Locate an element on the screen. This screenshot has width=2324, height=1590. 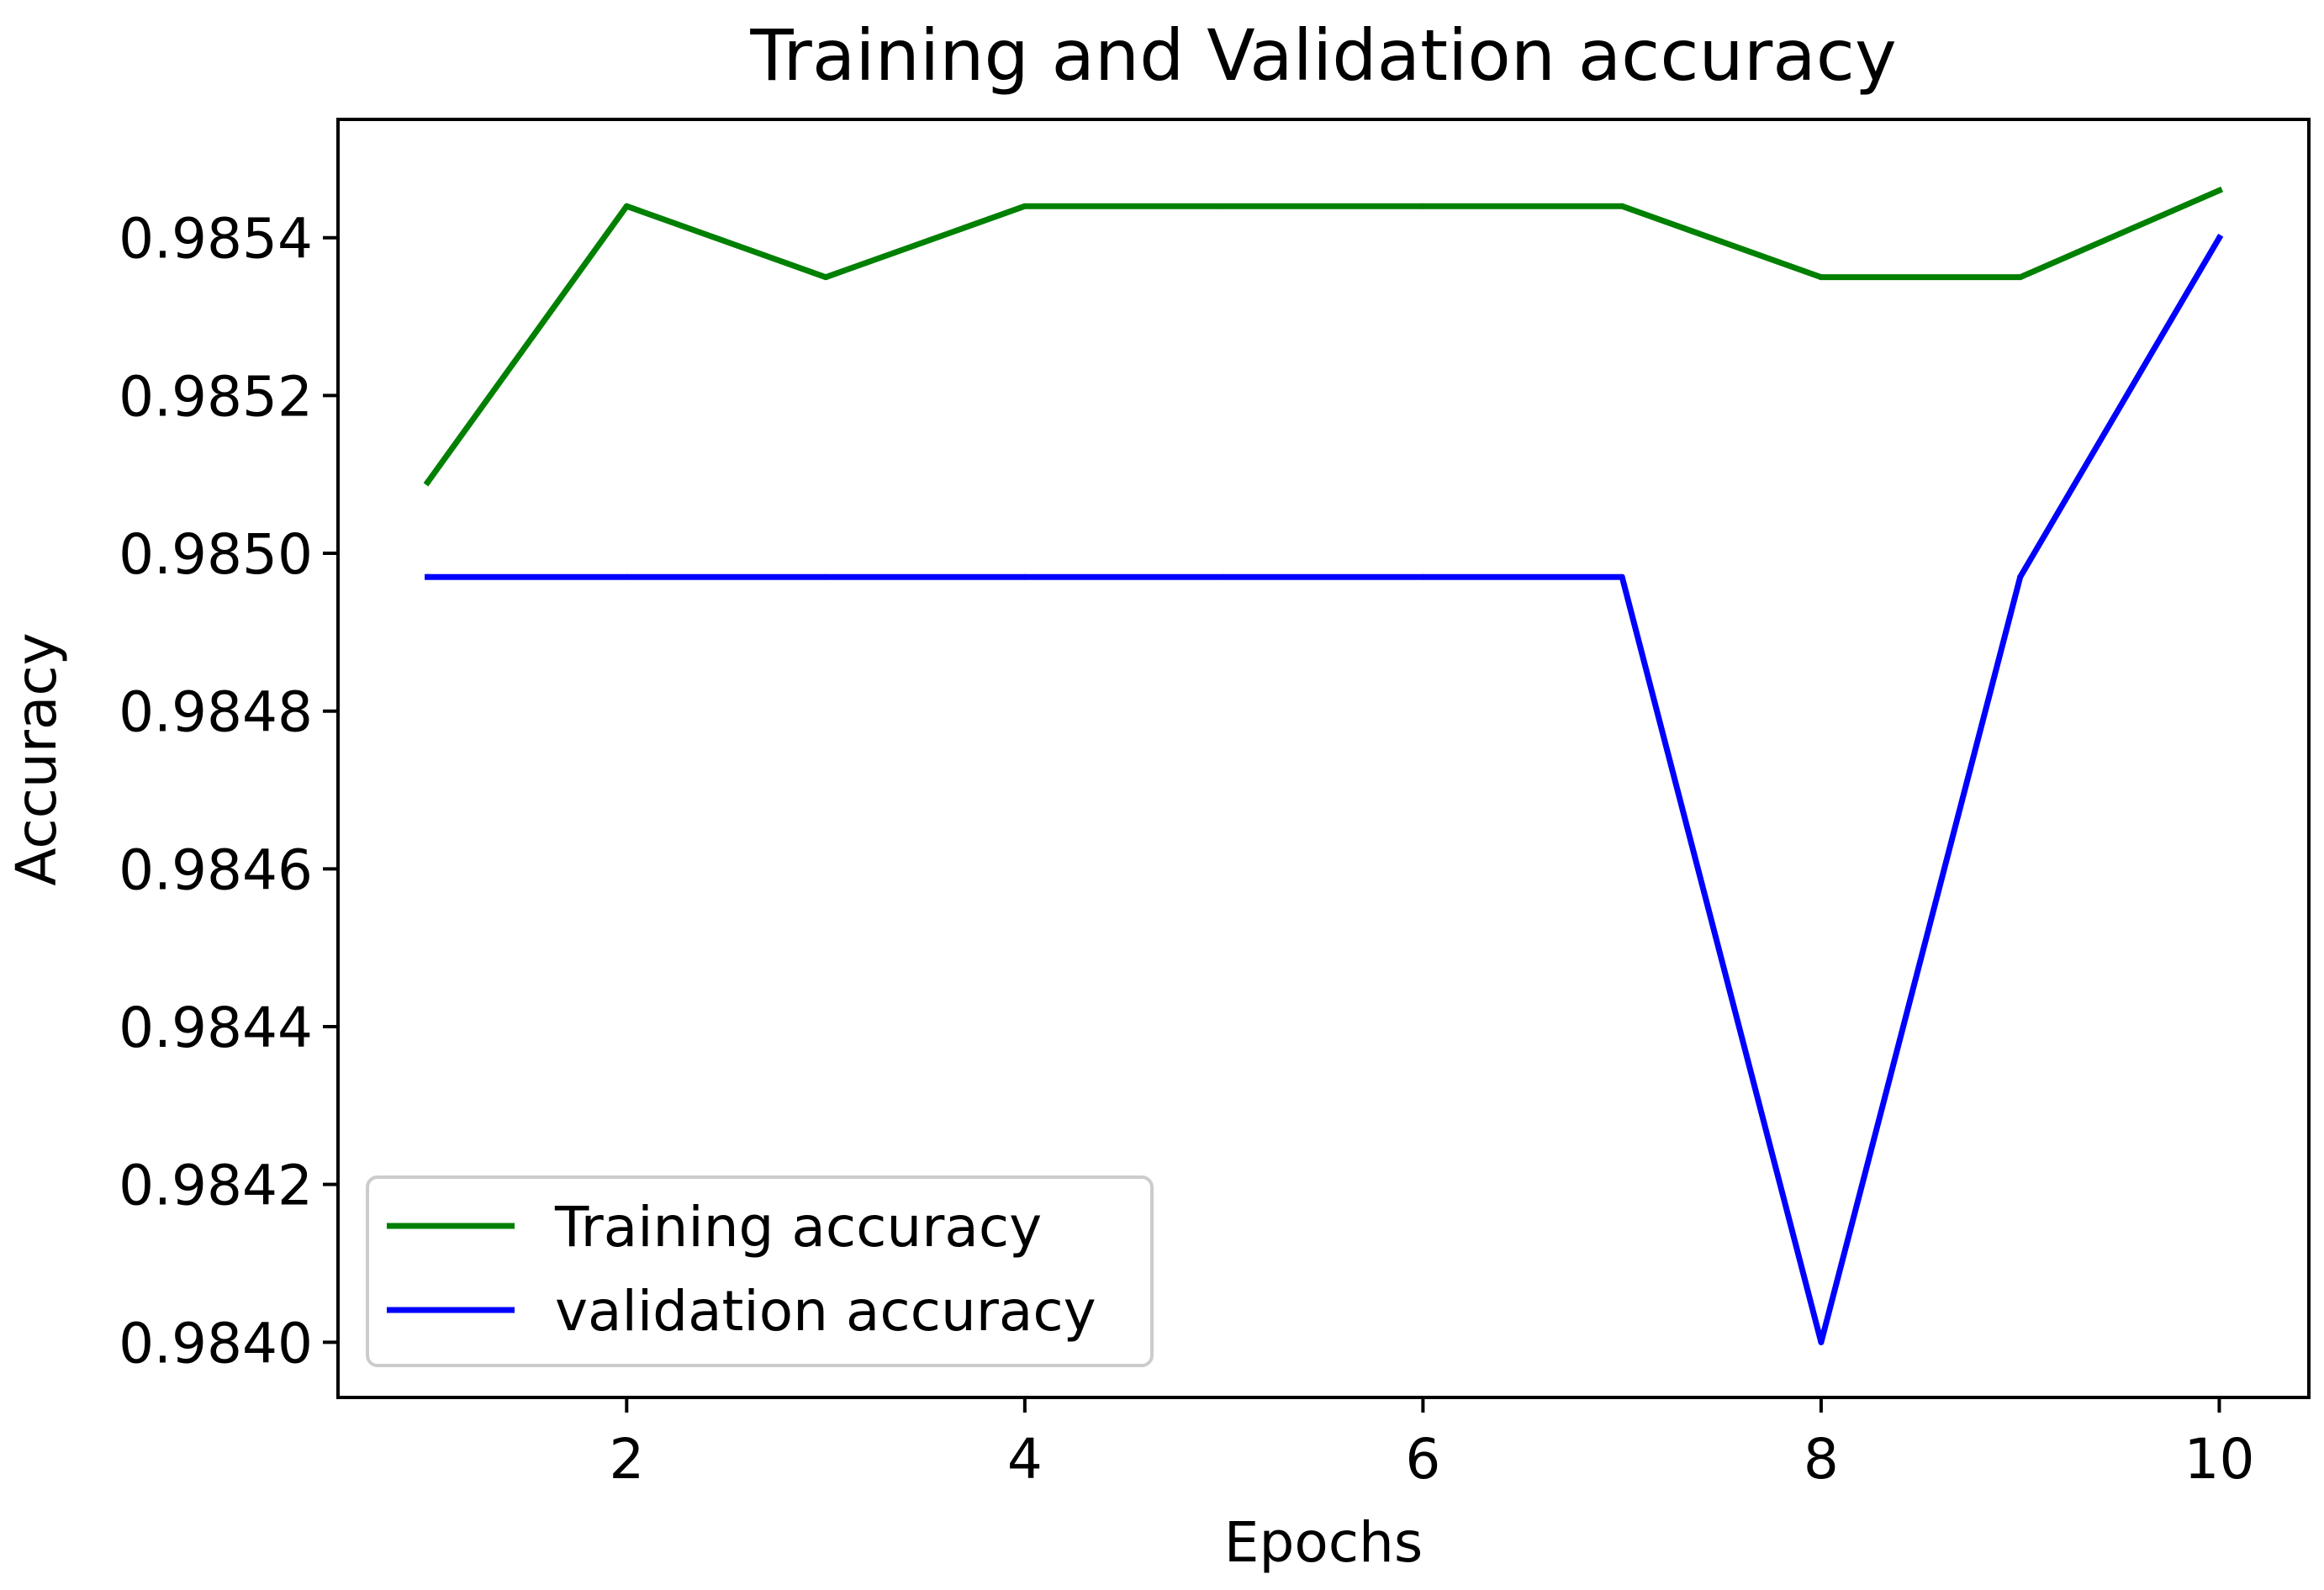
y-tick-label: 0.9842 is located at coordinates (216, 1186).